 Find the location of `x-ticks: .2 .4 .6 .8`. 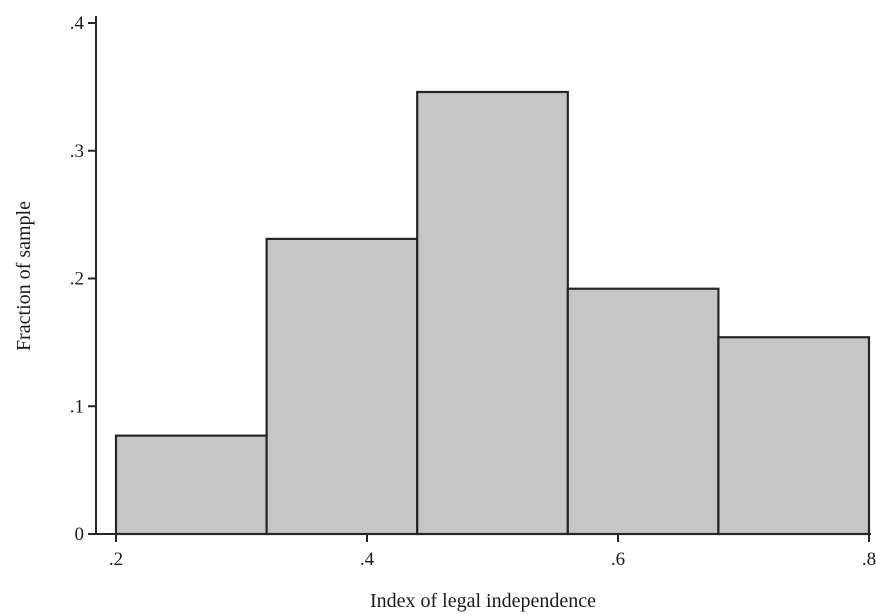

x-ticks: .2 .4 .6 .8 is located at coordinates (492, 552).